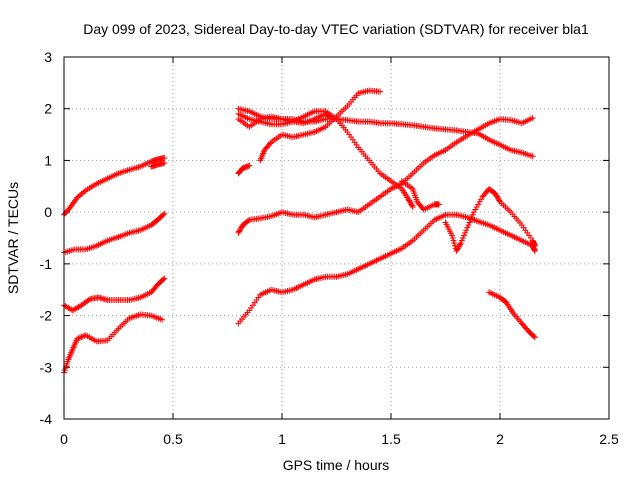  What do you see at coordinates (158, 165) in the screenshot?
I see `series-trace-1b` at bounding box center [158, 165].